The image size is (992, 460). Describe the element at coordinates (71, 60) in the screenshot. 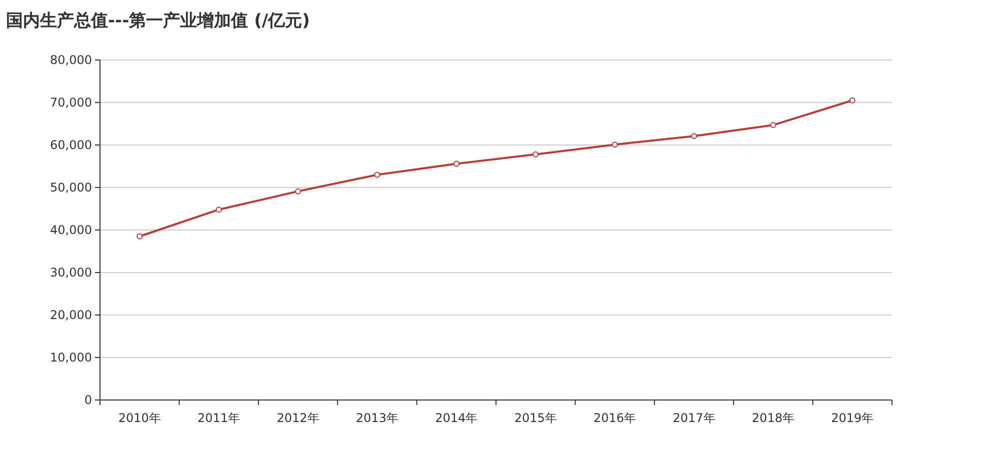

I see `y-tick-label: 80,000` at that location.